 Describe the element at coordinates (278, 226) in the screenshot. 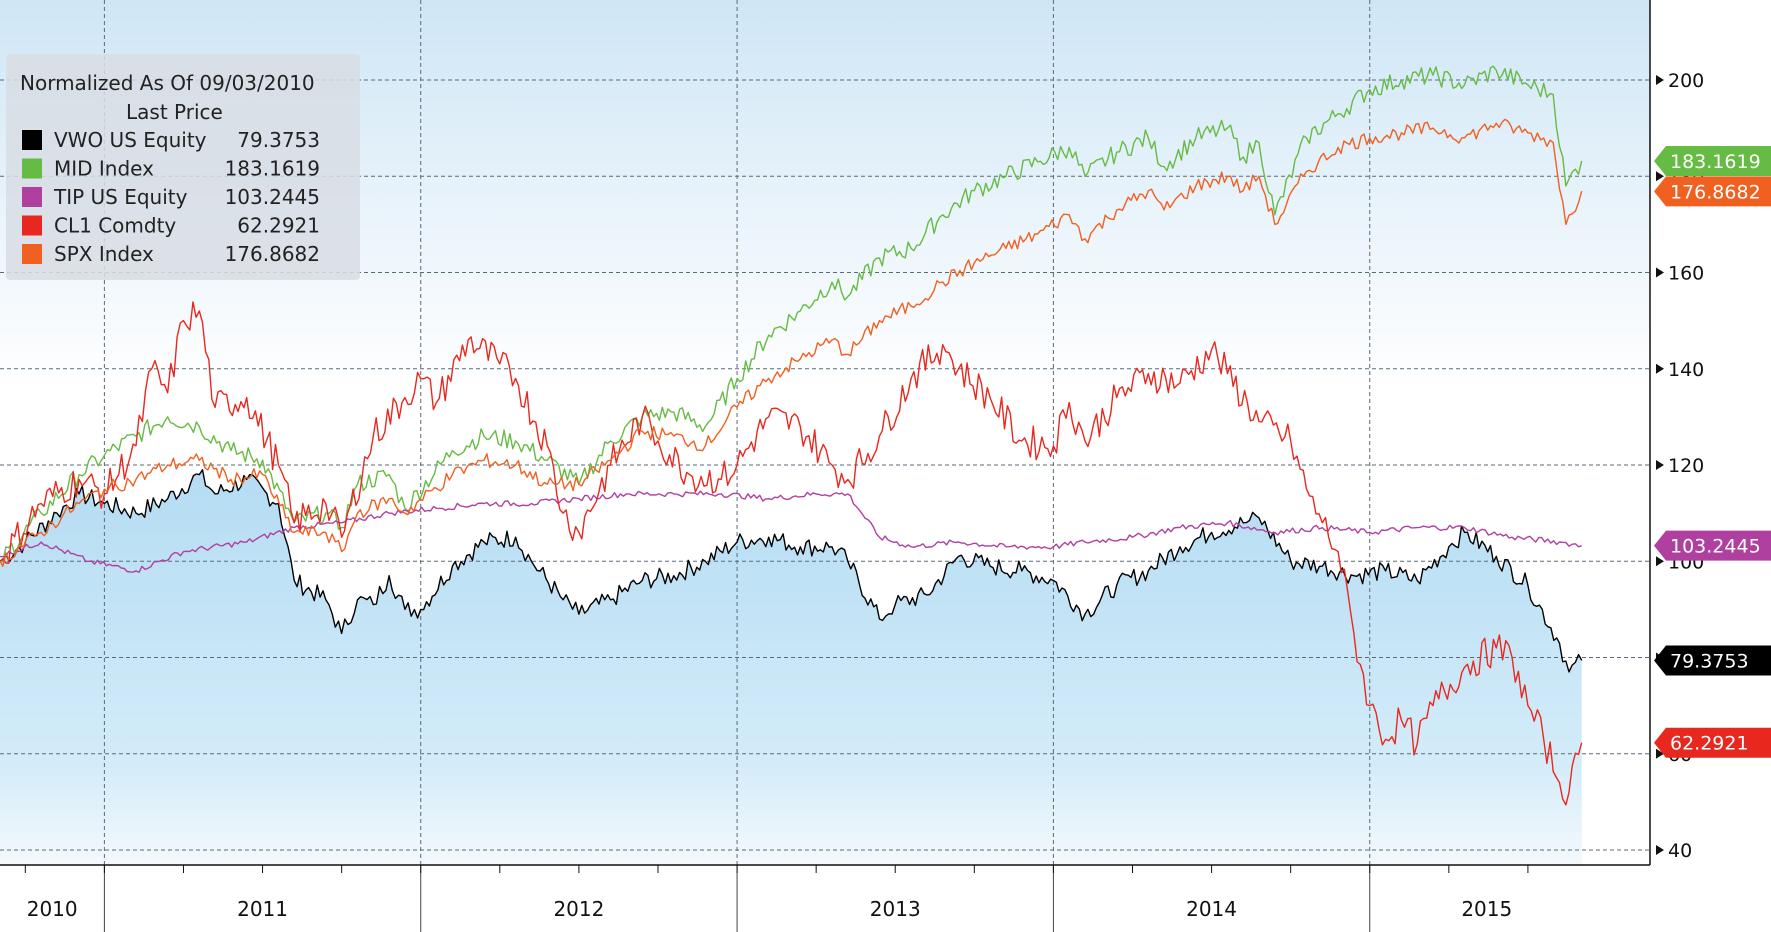

I see `legend-series-value: 62.2921` at that location.